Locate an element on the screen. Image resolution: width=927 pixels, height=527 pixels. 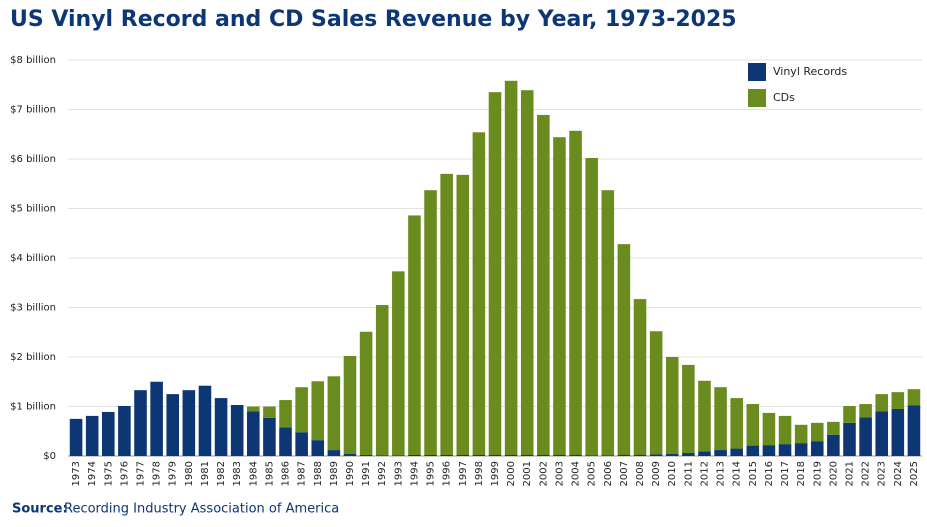
x-tick-label: 2012 is located at coordinates (704, 473).